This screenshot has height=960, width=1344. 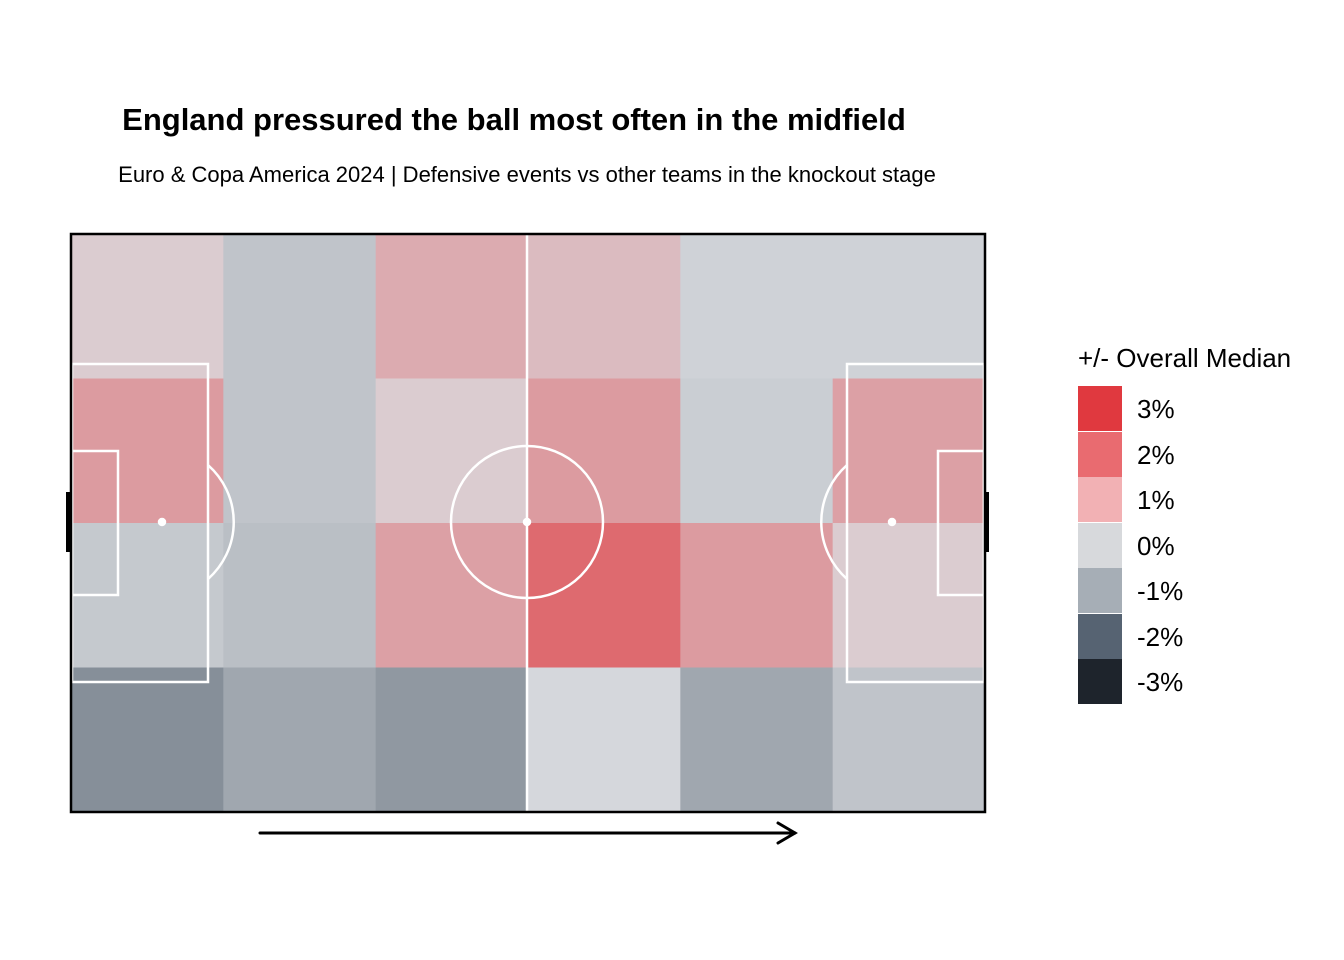 I want to click on legend-label: 0%, so click(x=1156, y=545).